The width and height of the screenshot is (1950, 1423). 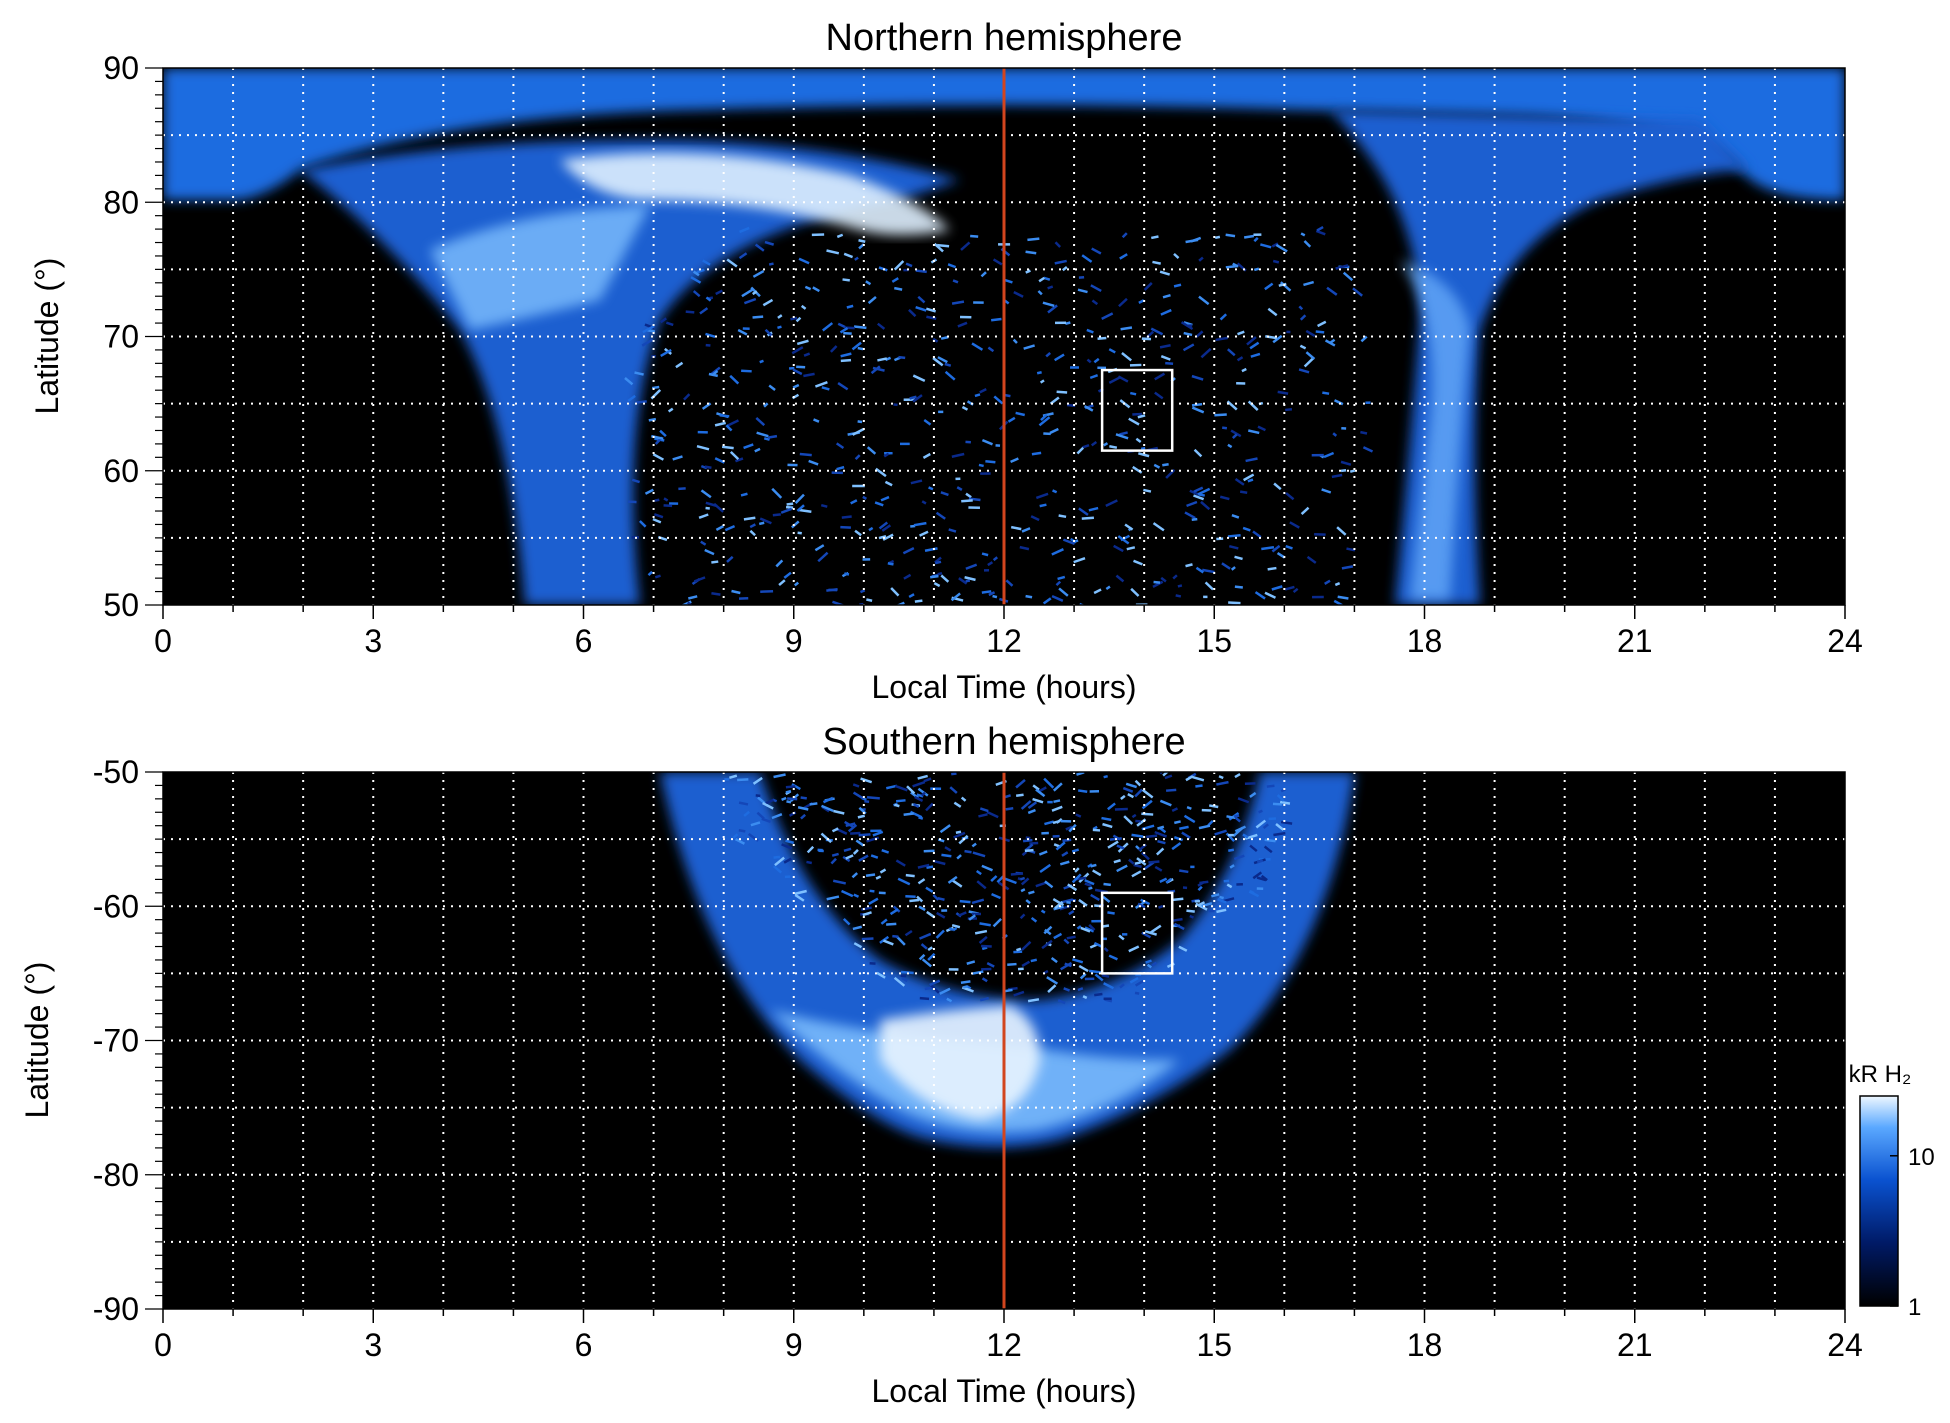 What do you see at coordinates (121, 68) in the screenshot?
I see `y-tick-label: 90` at bounding box center [121, 68].